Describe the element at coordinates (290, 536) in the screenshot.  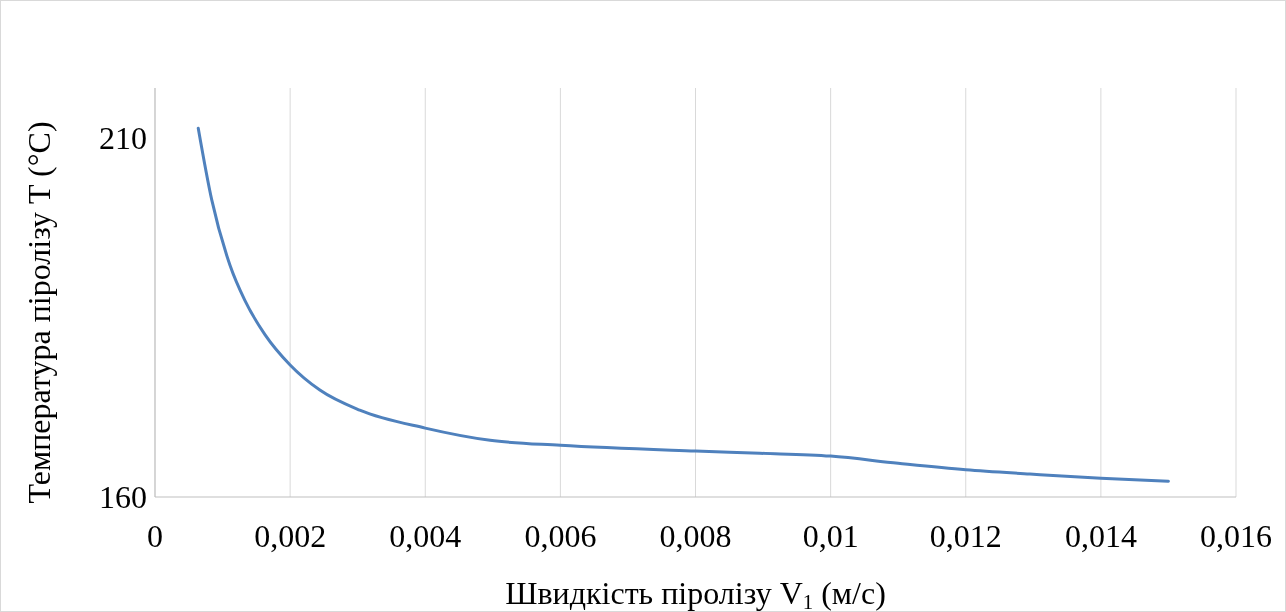
I see `x-tick-label: 0,002` at that location.